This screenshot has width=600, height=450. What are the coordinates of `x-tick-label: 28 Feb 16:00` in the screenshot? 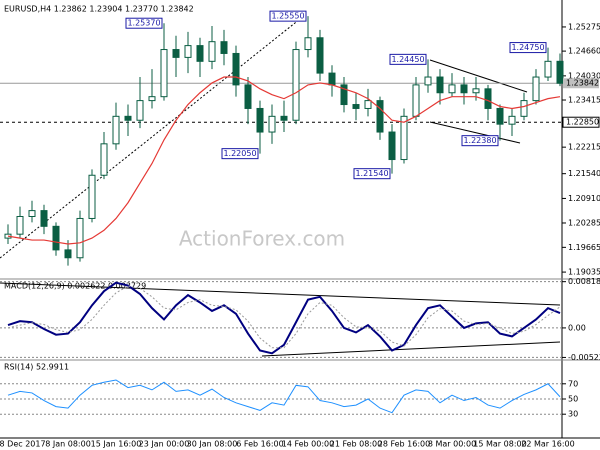 It's located at (404, 444).